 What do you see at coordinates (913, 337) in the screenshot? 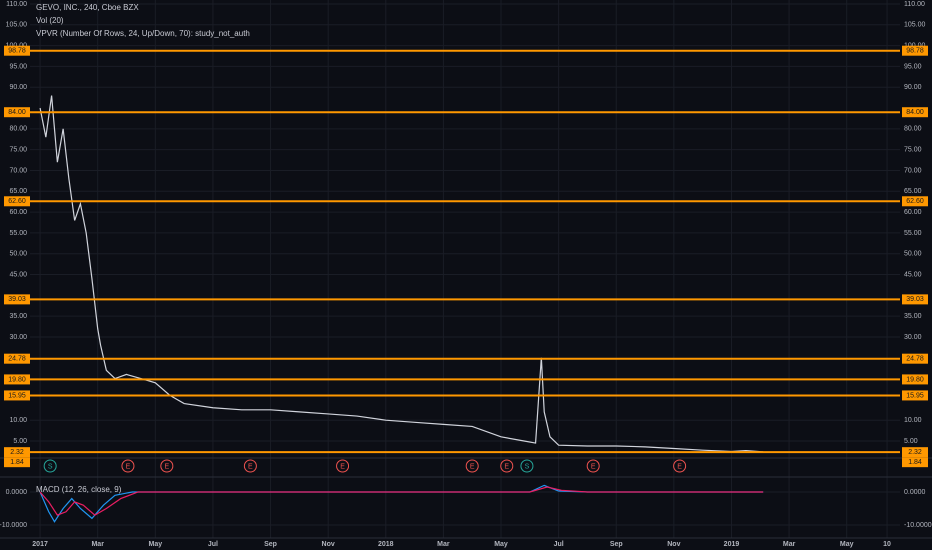
I see `y-tick-label: 30.00` at bounding box center [913, 337].